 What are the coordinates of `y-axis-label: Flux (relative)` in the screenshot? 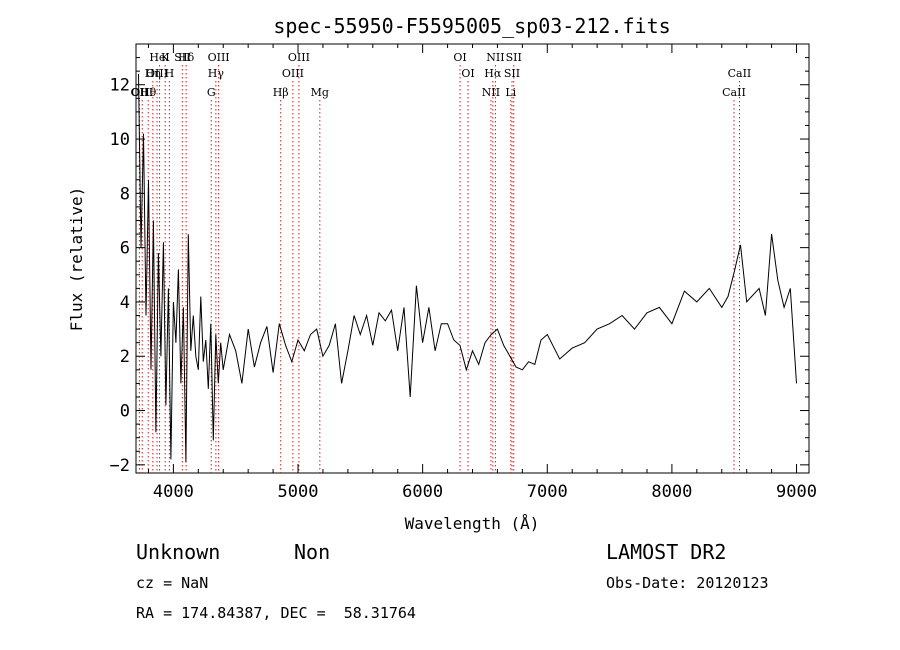 It's located at (76, 259).